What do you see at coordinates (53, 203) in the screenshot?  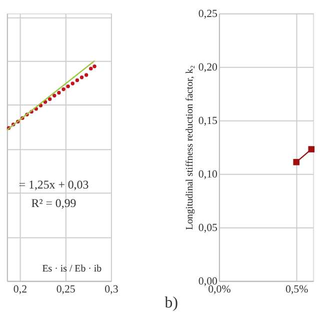 I see `annotation: R² = 0,99` at bounding box center [53, 203].